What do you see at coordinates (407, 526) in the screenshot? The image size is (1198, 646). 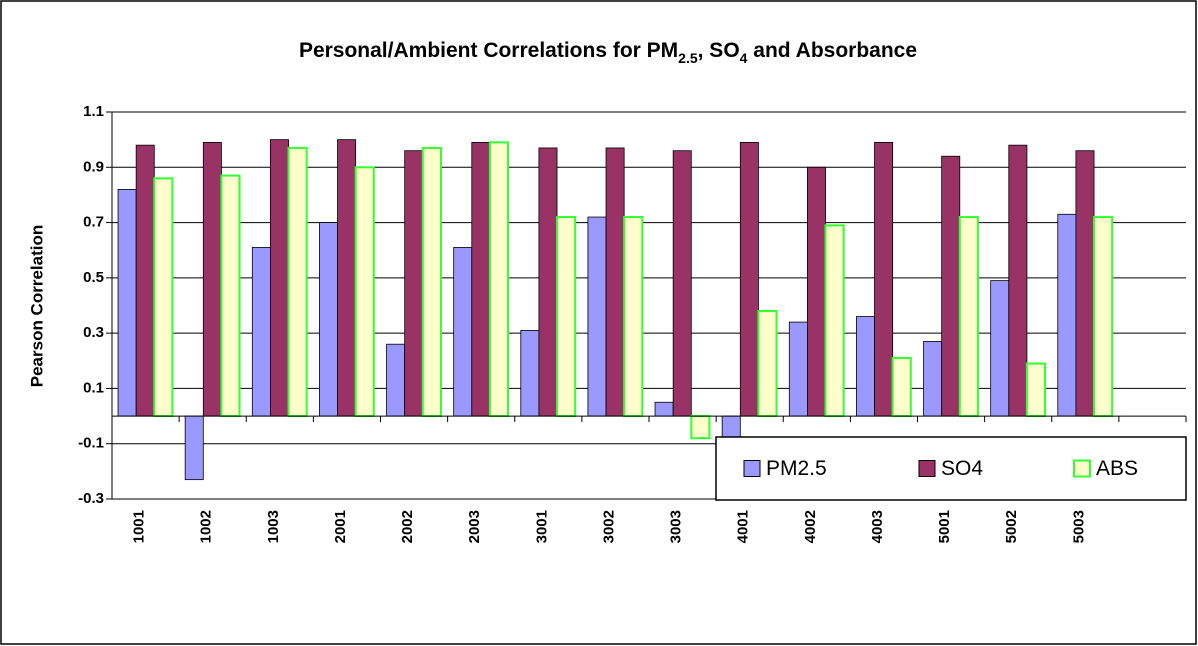 I see `x-tick-label: 2002` at bounding box center [407, 526].